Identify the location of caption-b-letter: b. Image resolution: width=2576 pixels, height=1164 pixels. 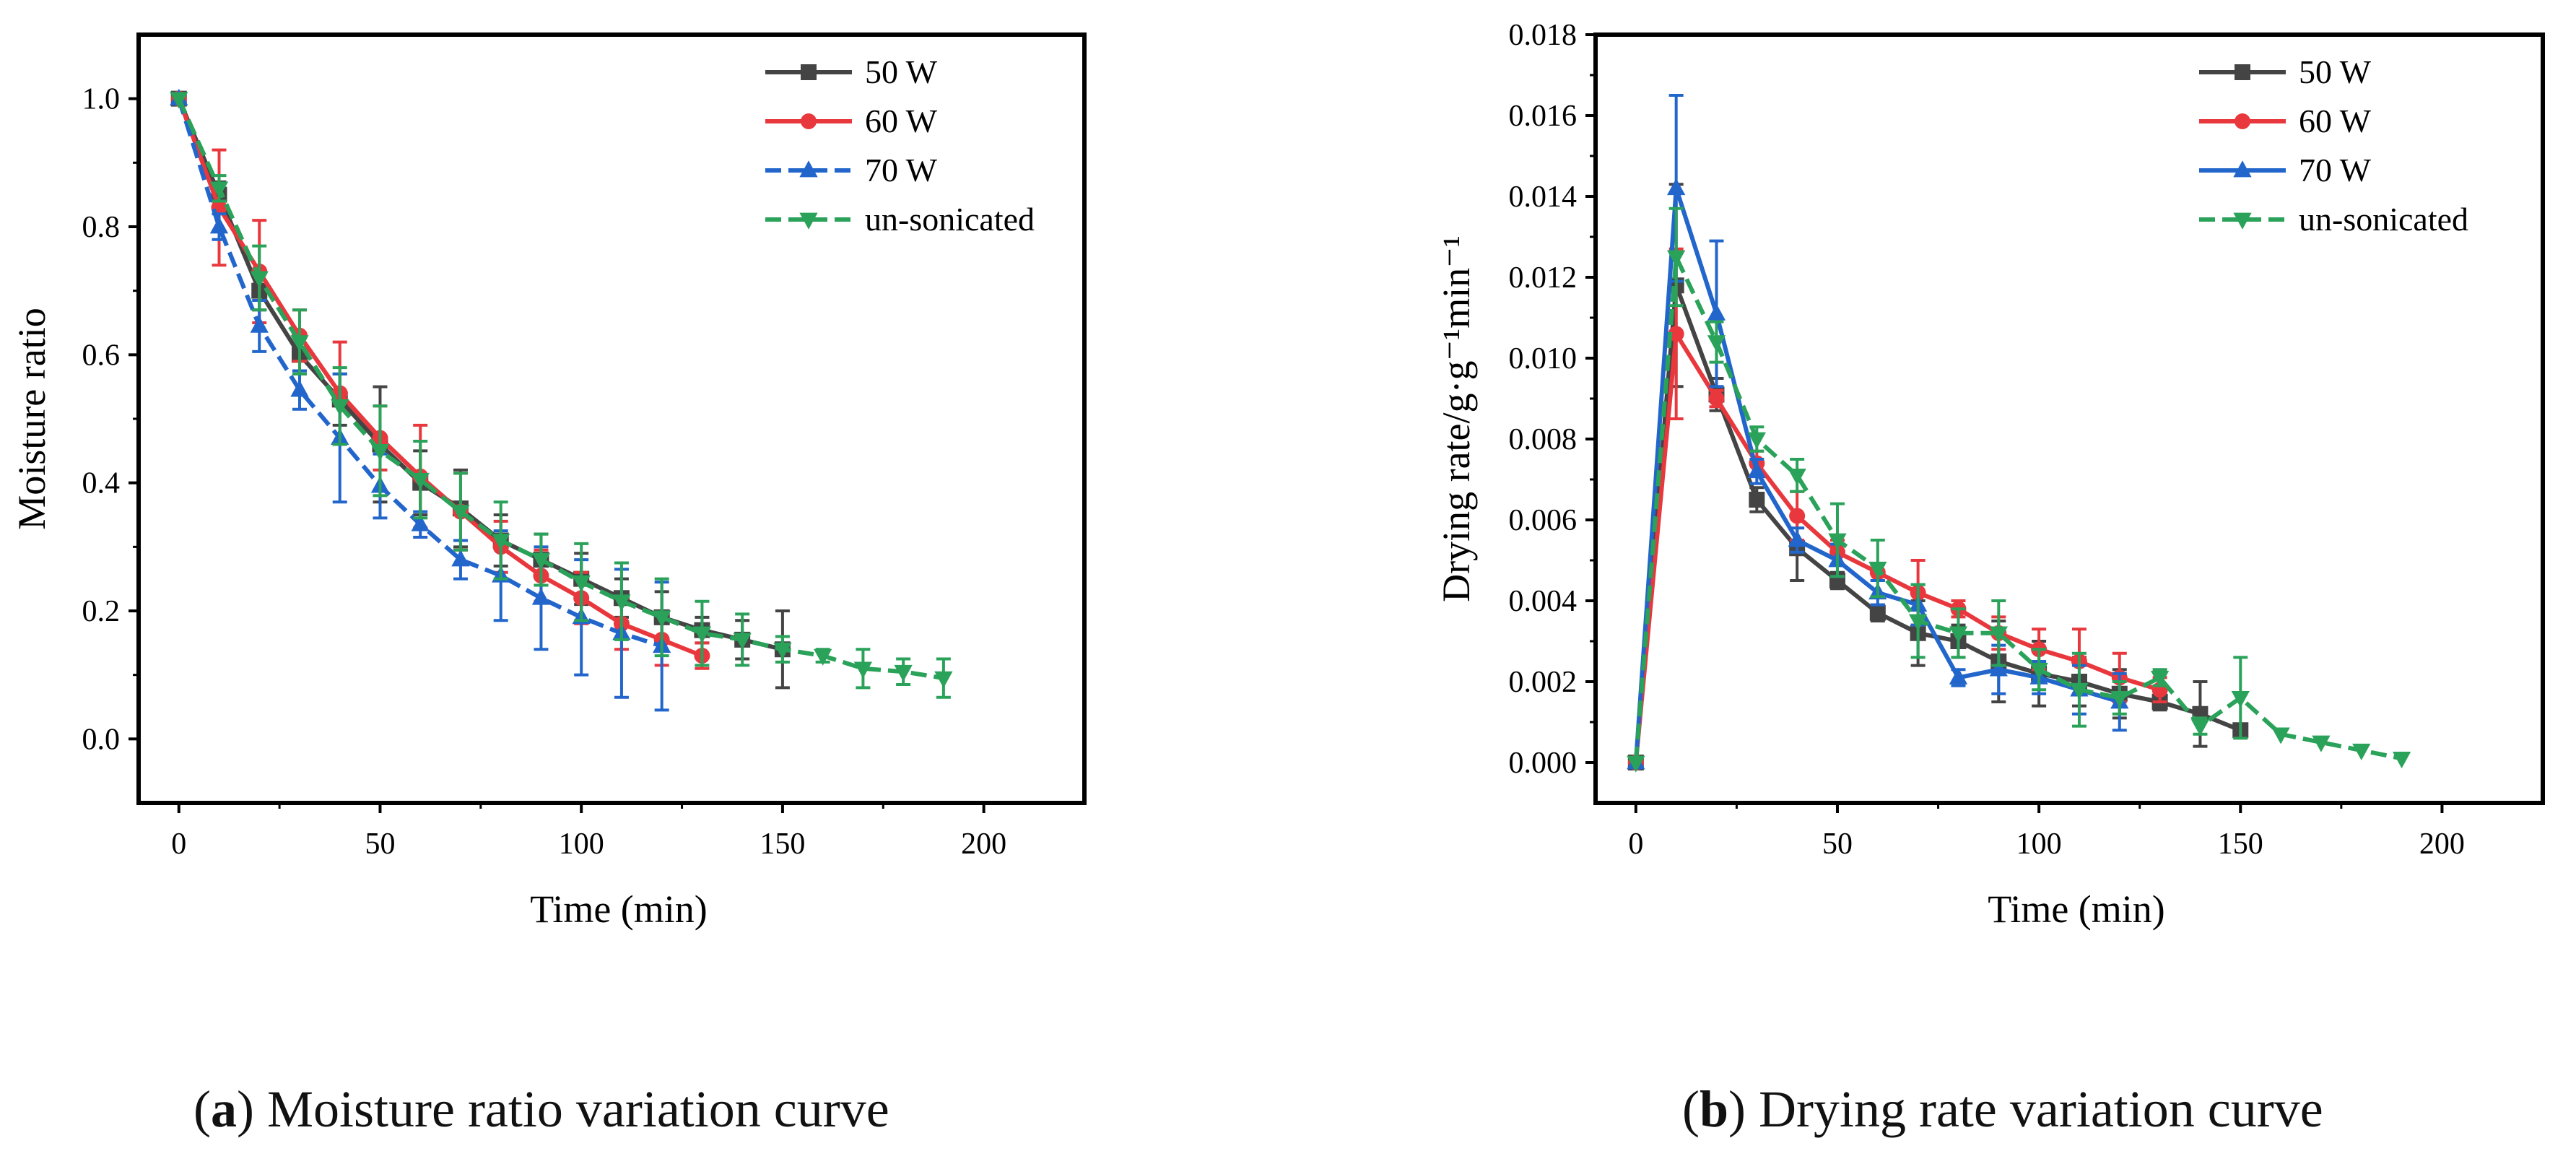
(1714, 1109).